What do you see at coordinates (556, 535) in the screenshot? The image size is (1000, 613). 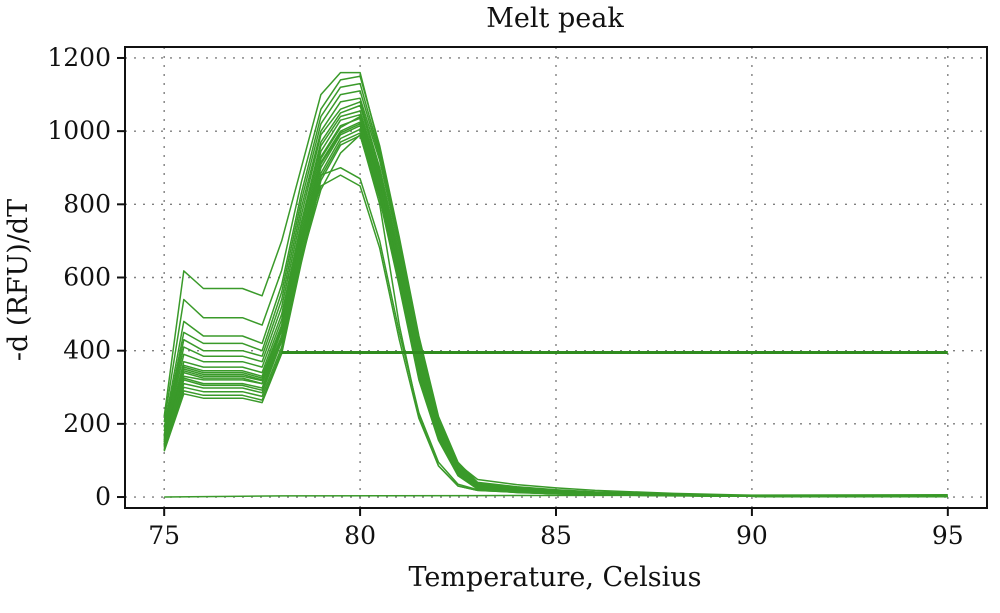 I see `x-tick-label-85: 85` at bounding box center [556, 535].